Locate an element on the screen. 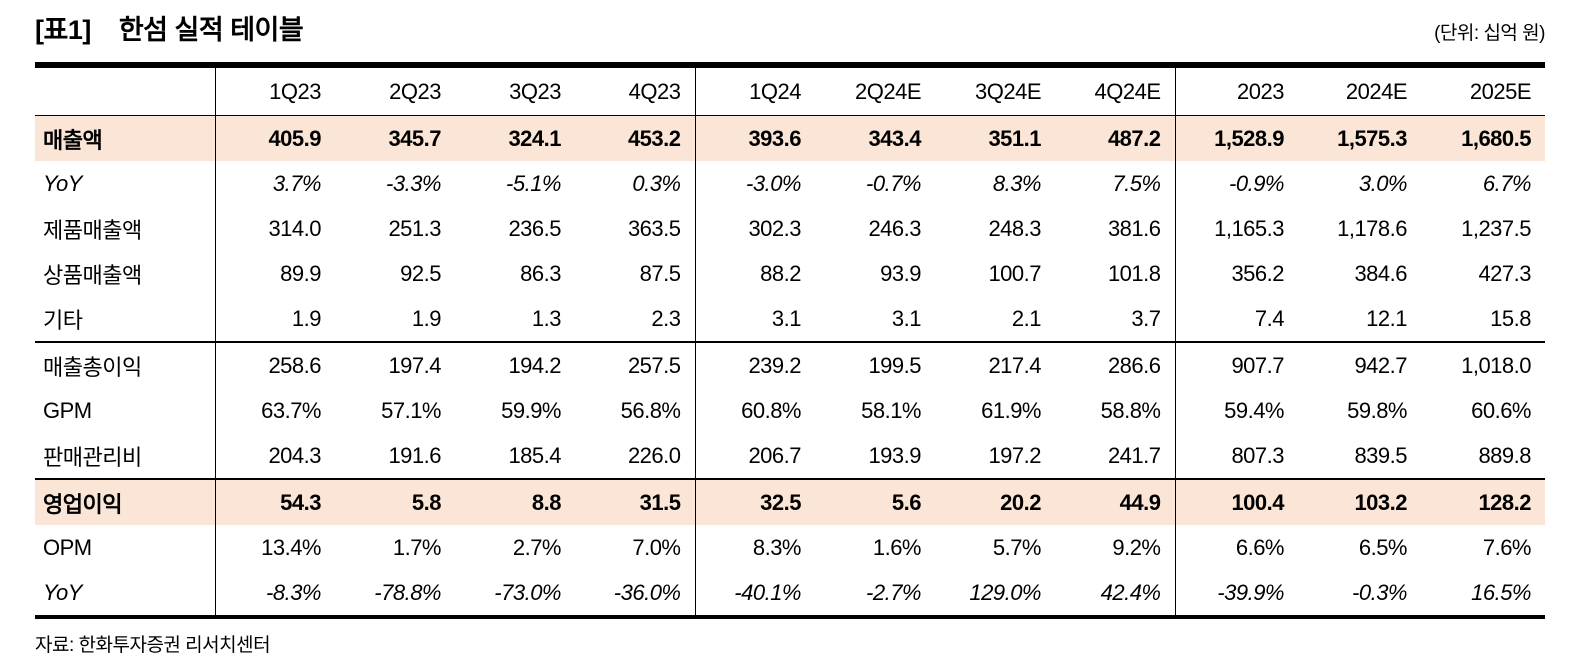  column-header: 2025E is located at coordinates (1483, 90).